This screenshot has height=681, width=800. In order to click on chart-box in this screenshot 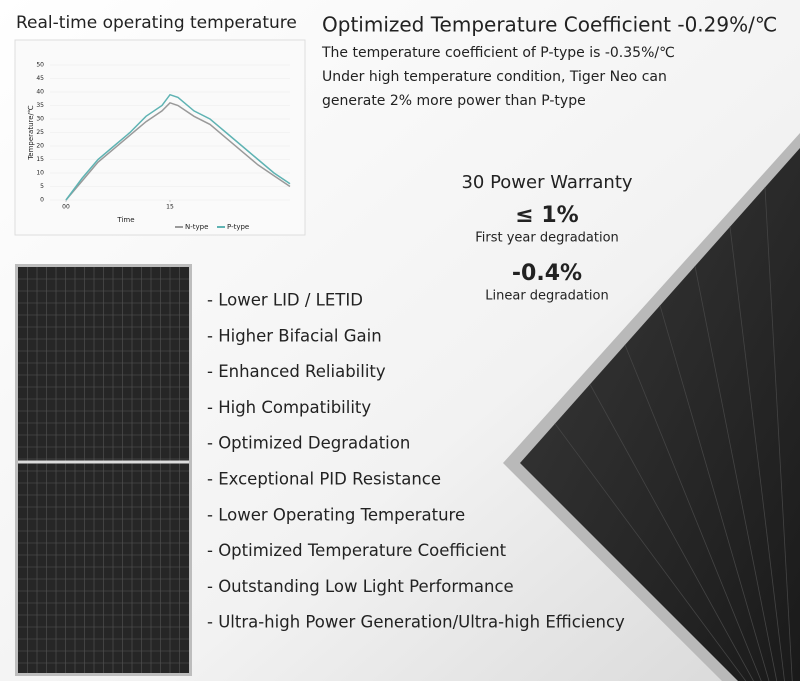, I will do `click(160, 137)`.